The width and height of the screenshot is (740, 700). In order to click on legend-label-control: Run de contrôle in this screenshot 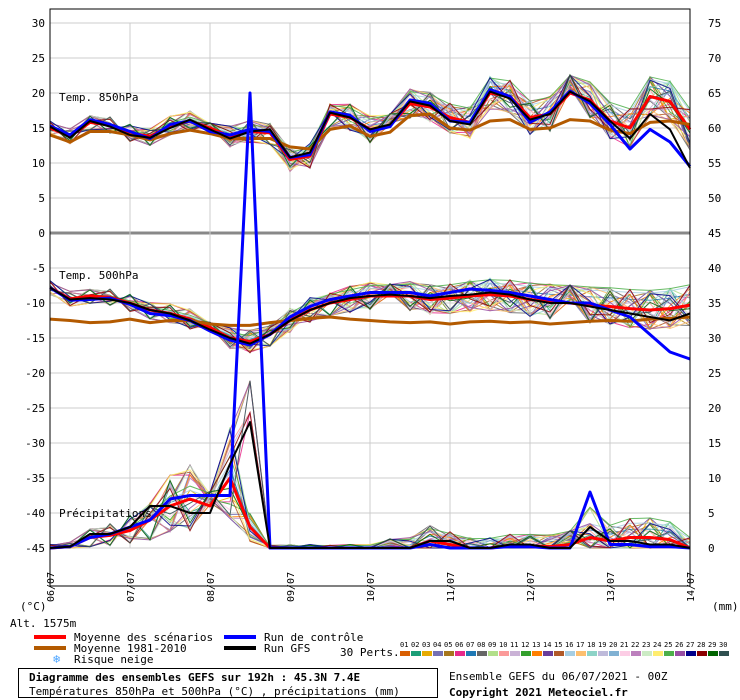, I will do `click(313, 637)`.